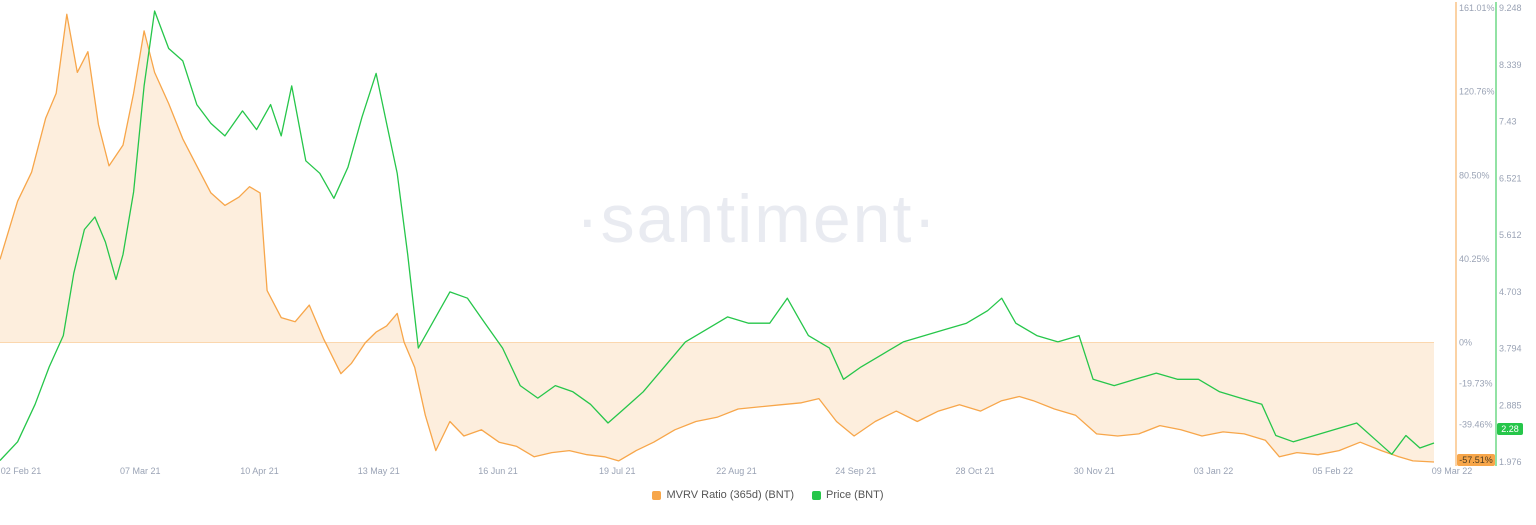 Image resolution: width=1536 pixels, height=525 pixels. Describe the element at coordinates (1465, 343) in the screenshot. I see `left-tick-label: 0%` at that location.